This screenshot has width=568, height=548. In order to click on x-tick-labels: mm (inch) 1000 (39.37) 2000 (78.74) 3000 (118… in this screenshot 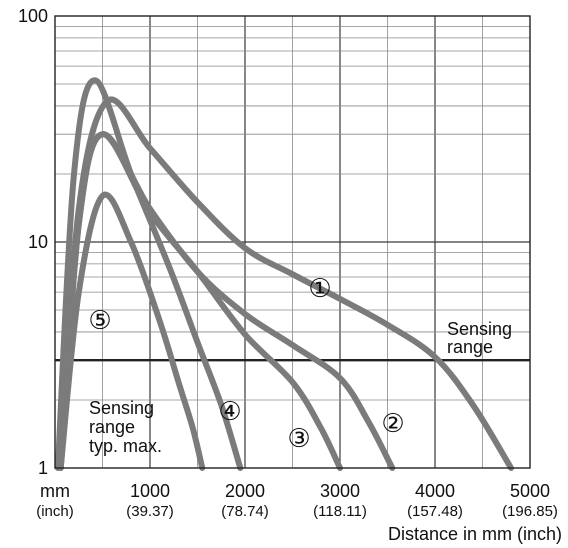, I will do `click(297, 500)`.